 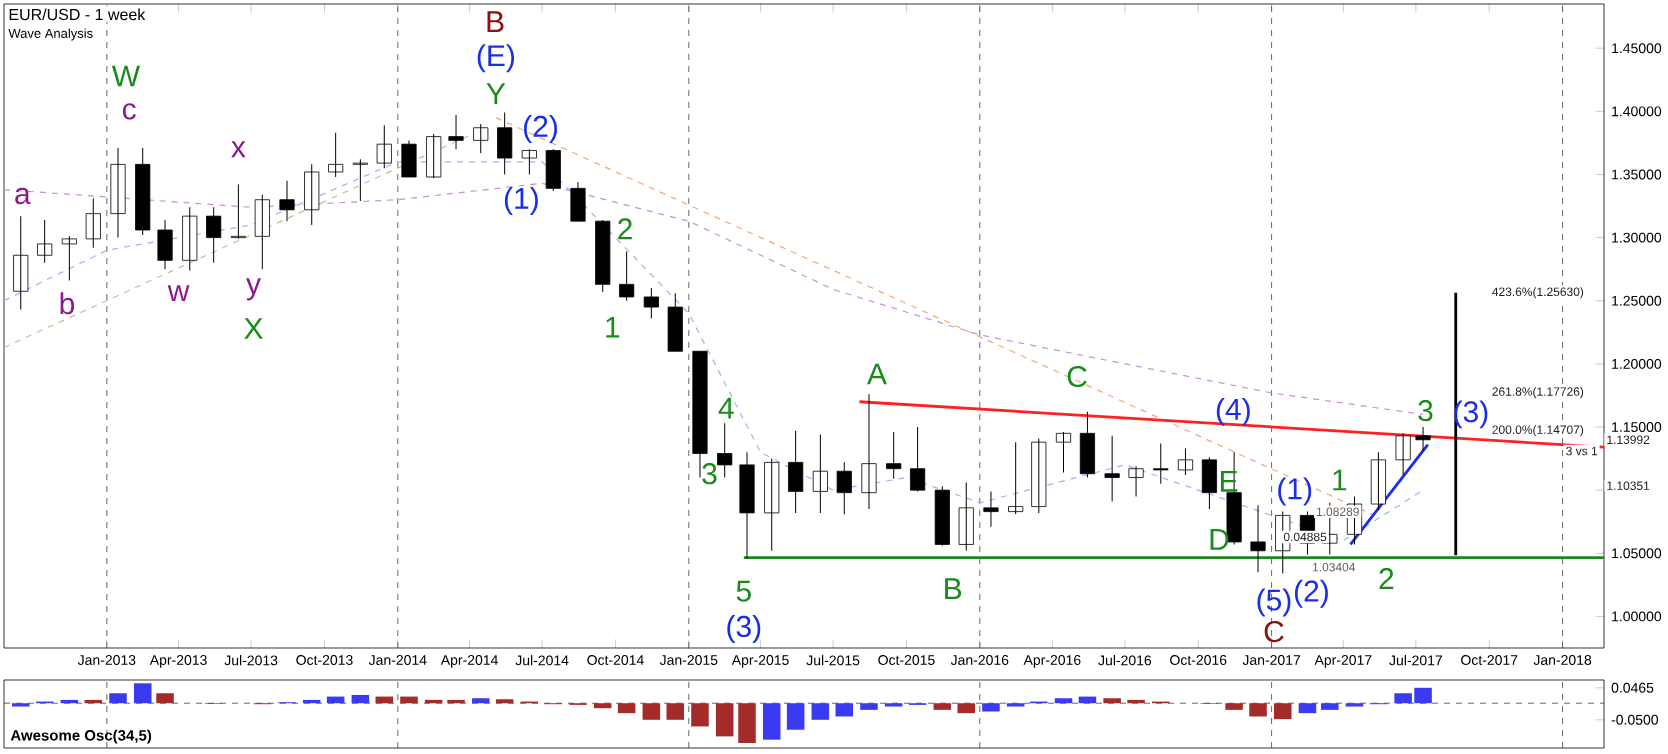 I want to click on y-tick-label: 1.35000, so click(x=1637, y=174).